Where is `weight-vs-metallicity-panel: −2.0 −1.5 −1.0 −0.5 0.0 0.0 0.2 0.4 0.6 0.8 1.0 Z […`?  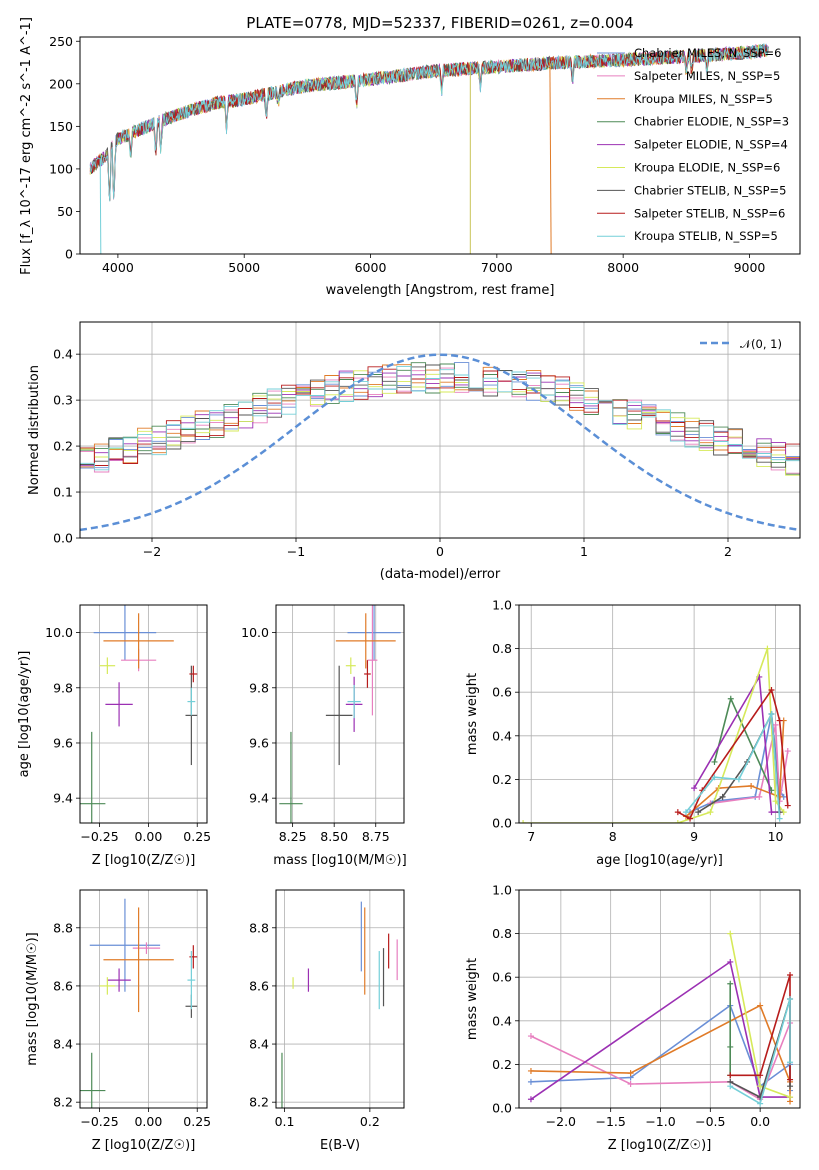 weight-vs-metallicity-panel: −2.0 −1.5 −1.0 −0.5 0.0 0.0 0.2 0.4 0.6 0.8 1.0 Z [… is located at coordinates (633, 1018).